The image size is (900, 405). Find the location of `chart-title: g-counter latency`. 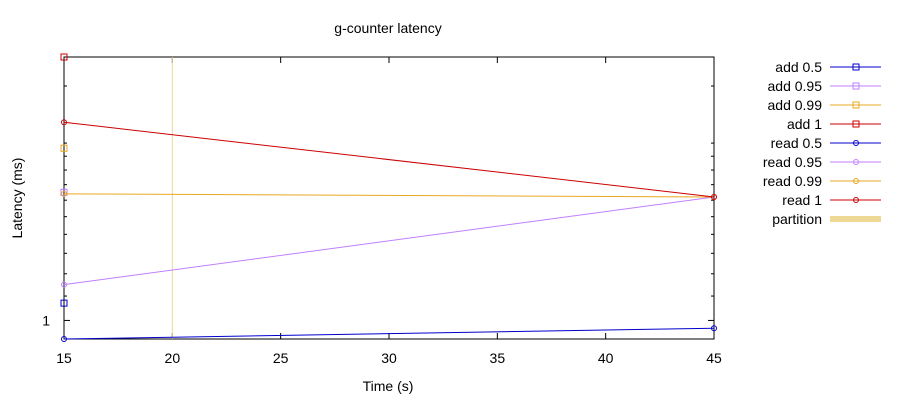

chart-title: g-counter latency is located at coordinates (387, 28).